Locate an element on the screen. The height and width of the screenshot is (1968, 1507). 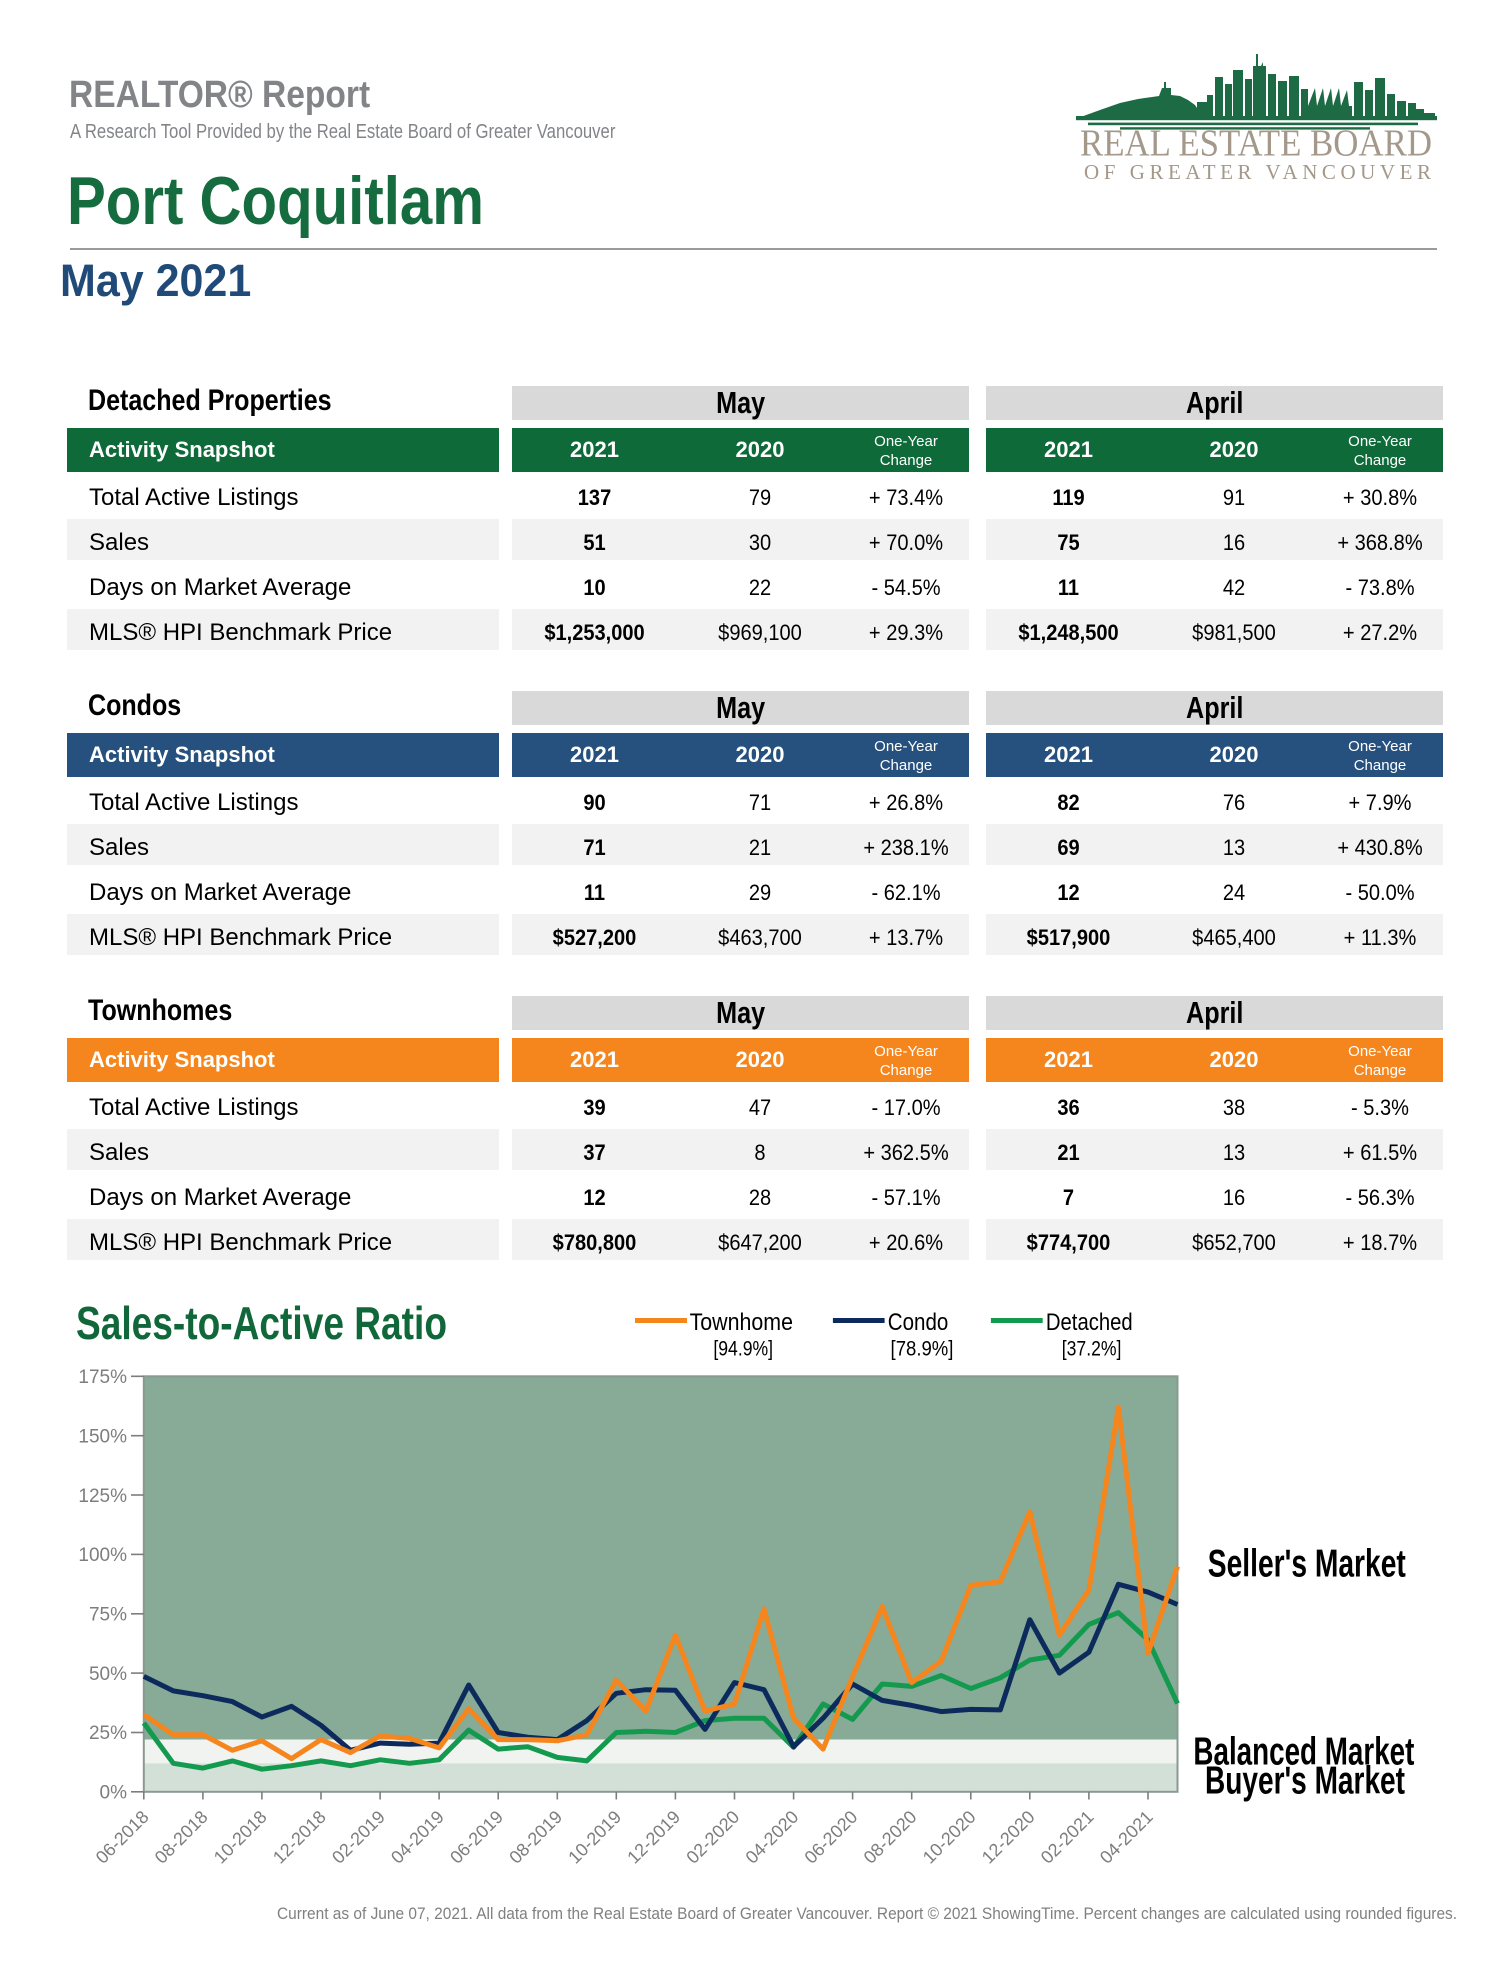
svg-text: Buyer's Market is located at coordinates (1305, 1781).